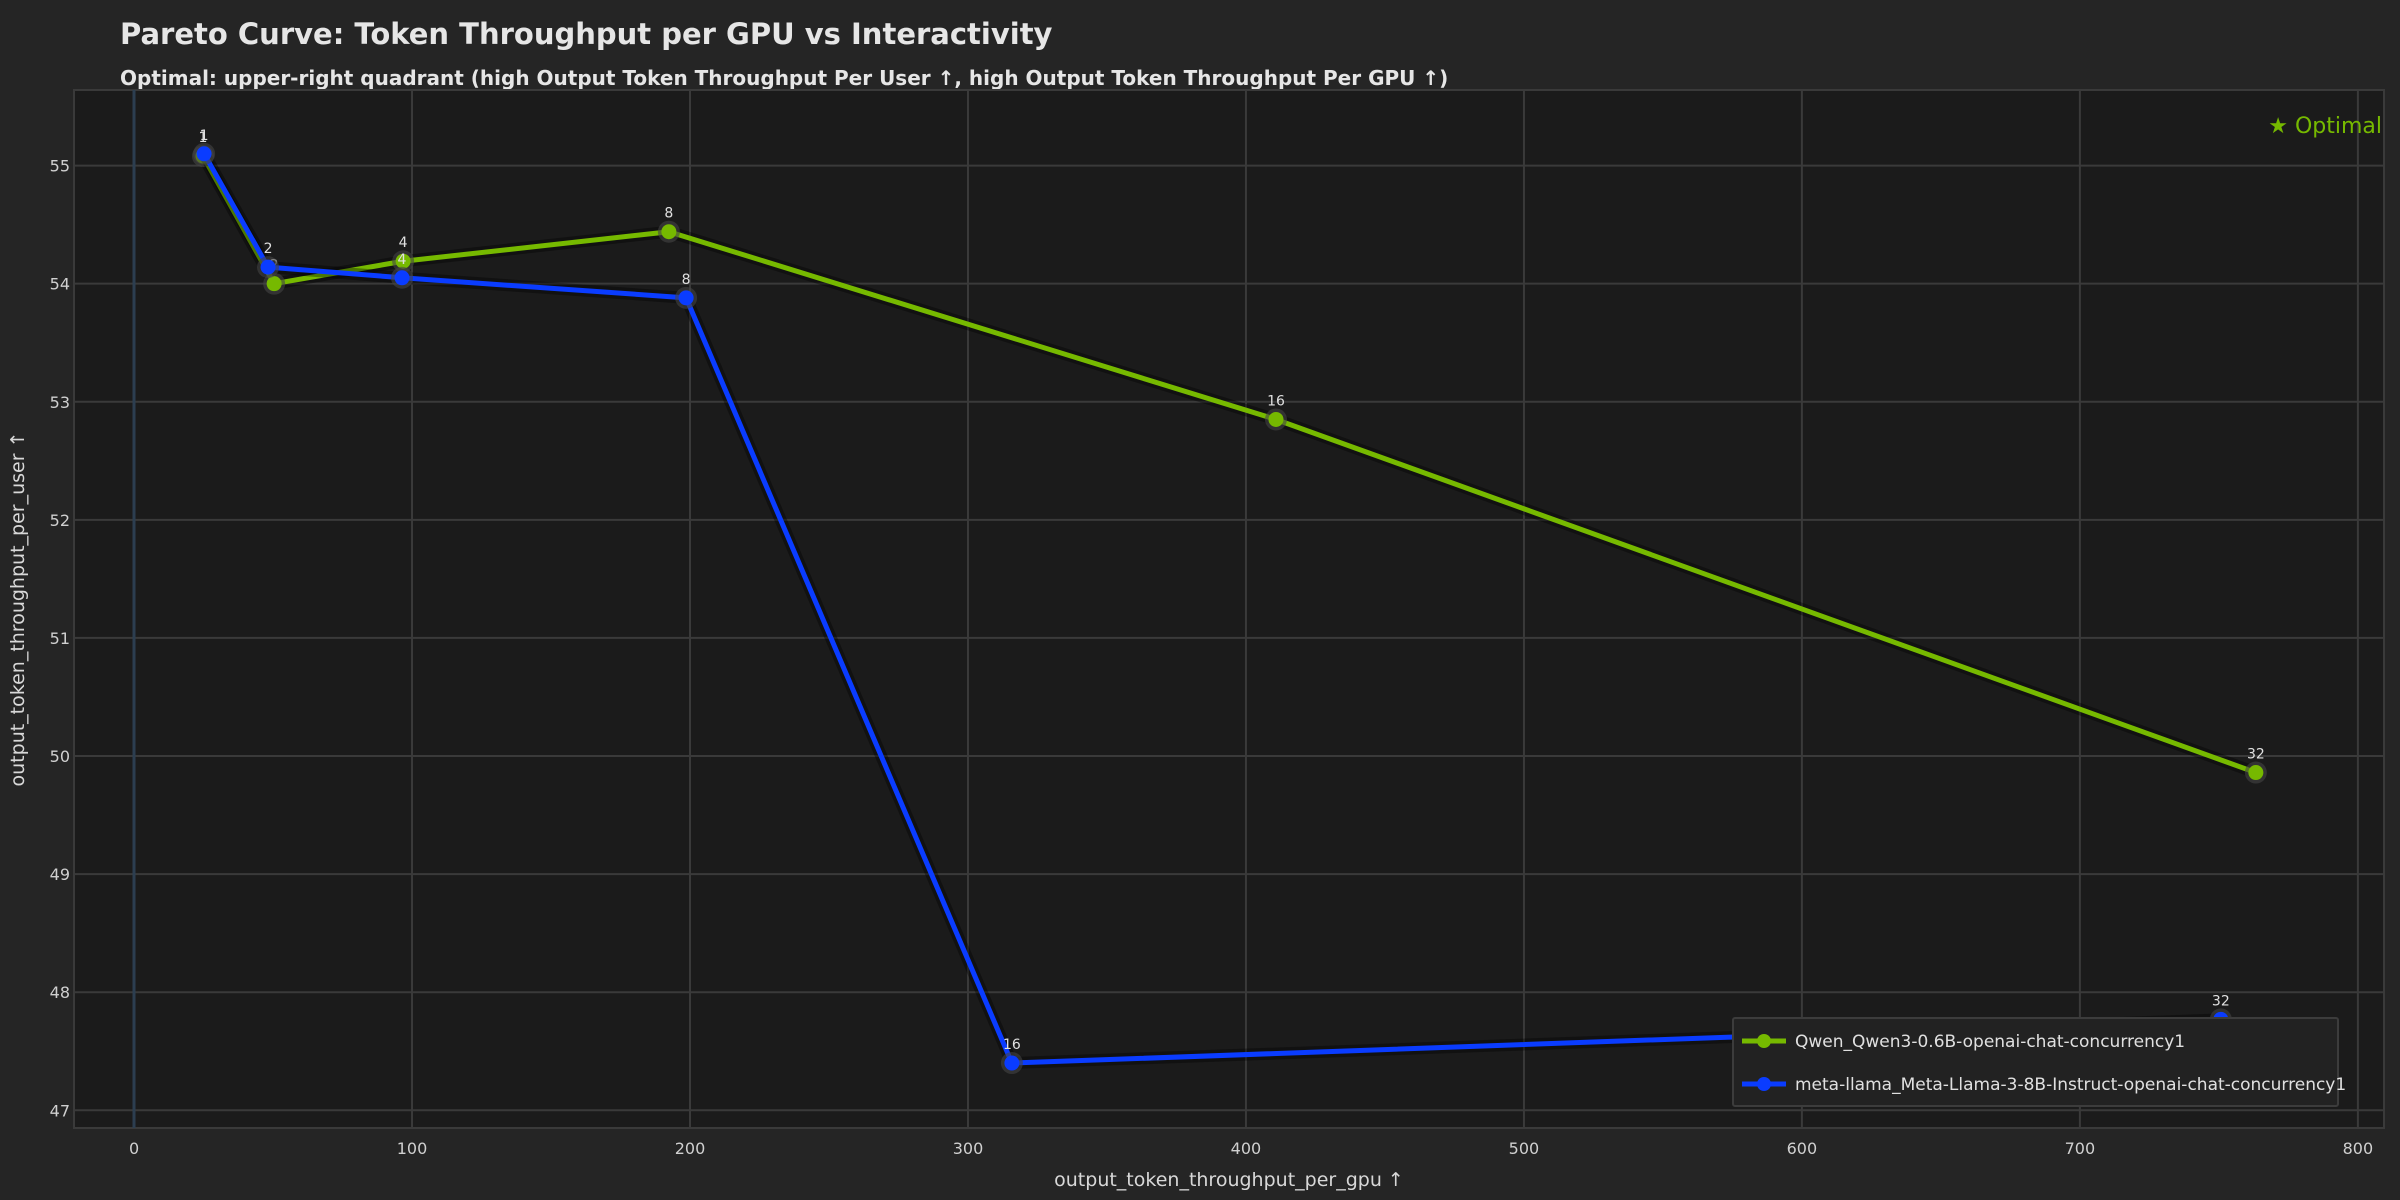 This screenshot has width=2400, height=1200. I want to click on y-tick-label: 49, so click(60, 874).